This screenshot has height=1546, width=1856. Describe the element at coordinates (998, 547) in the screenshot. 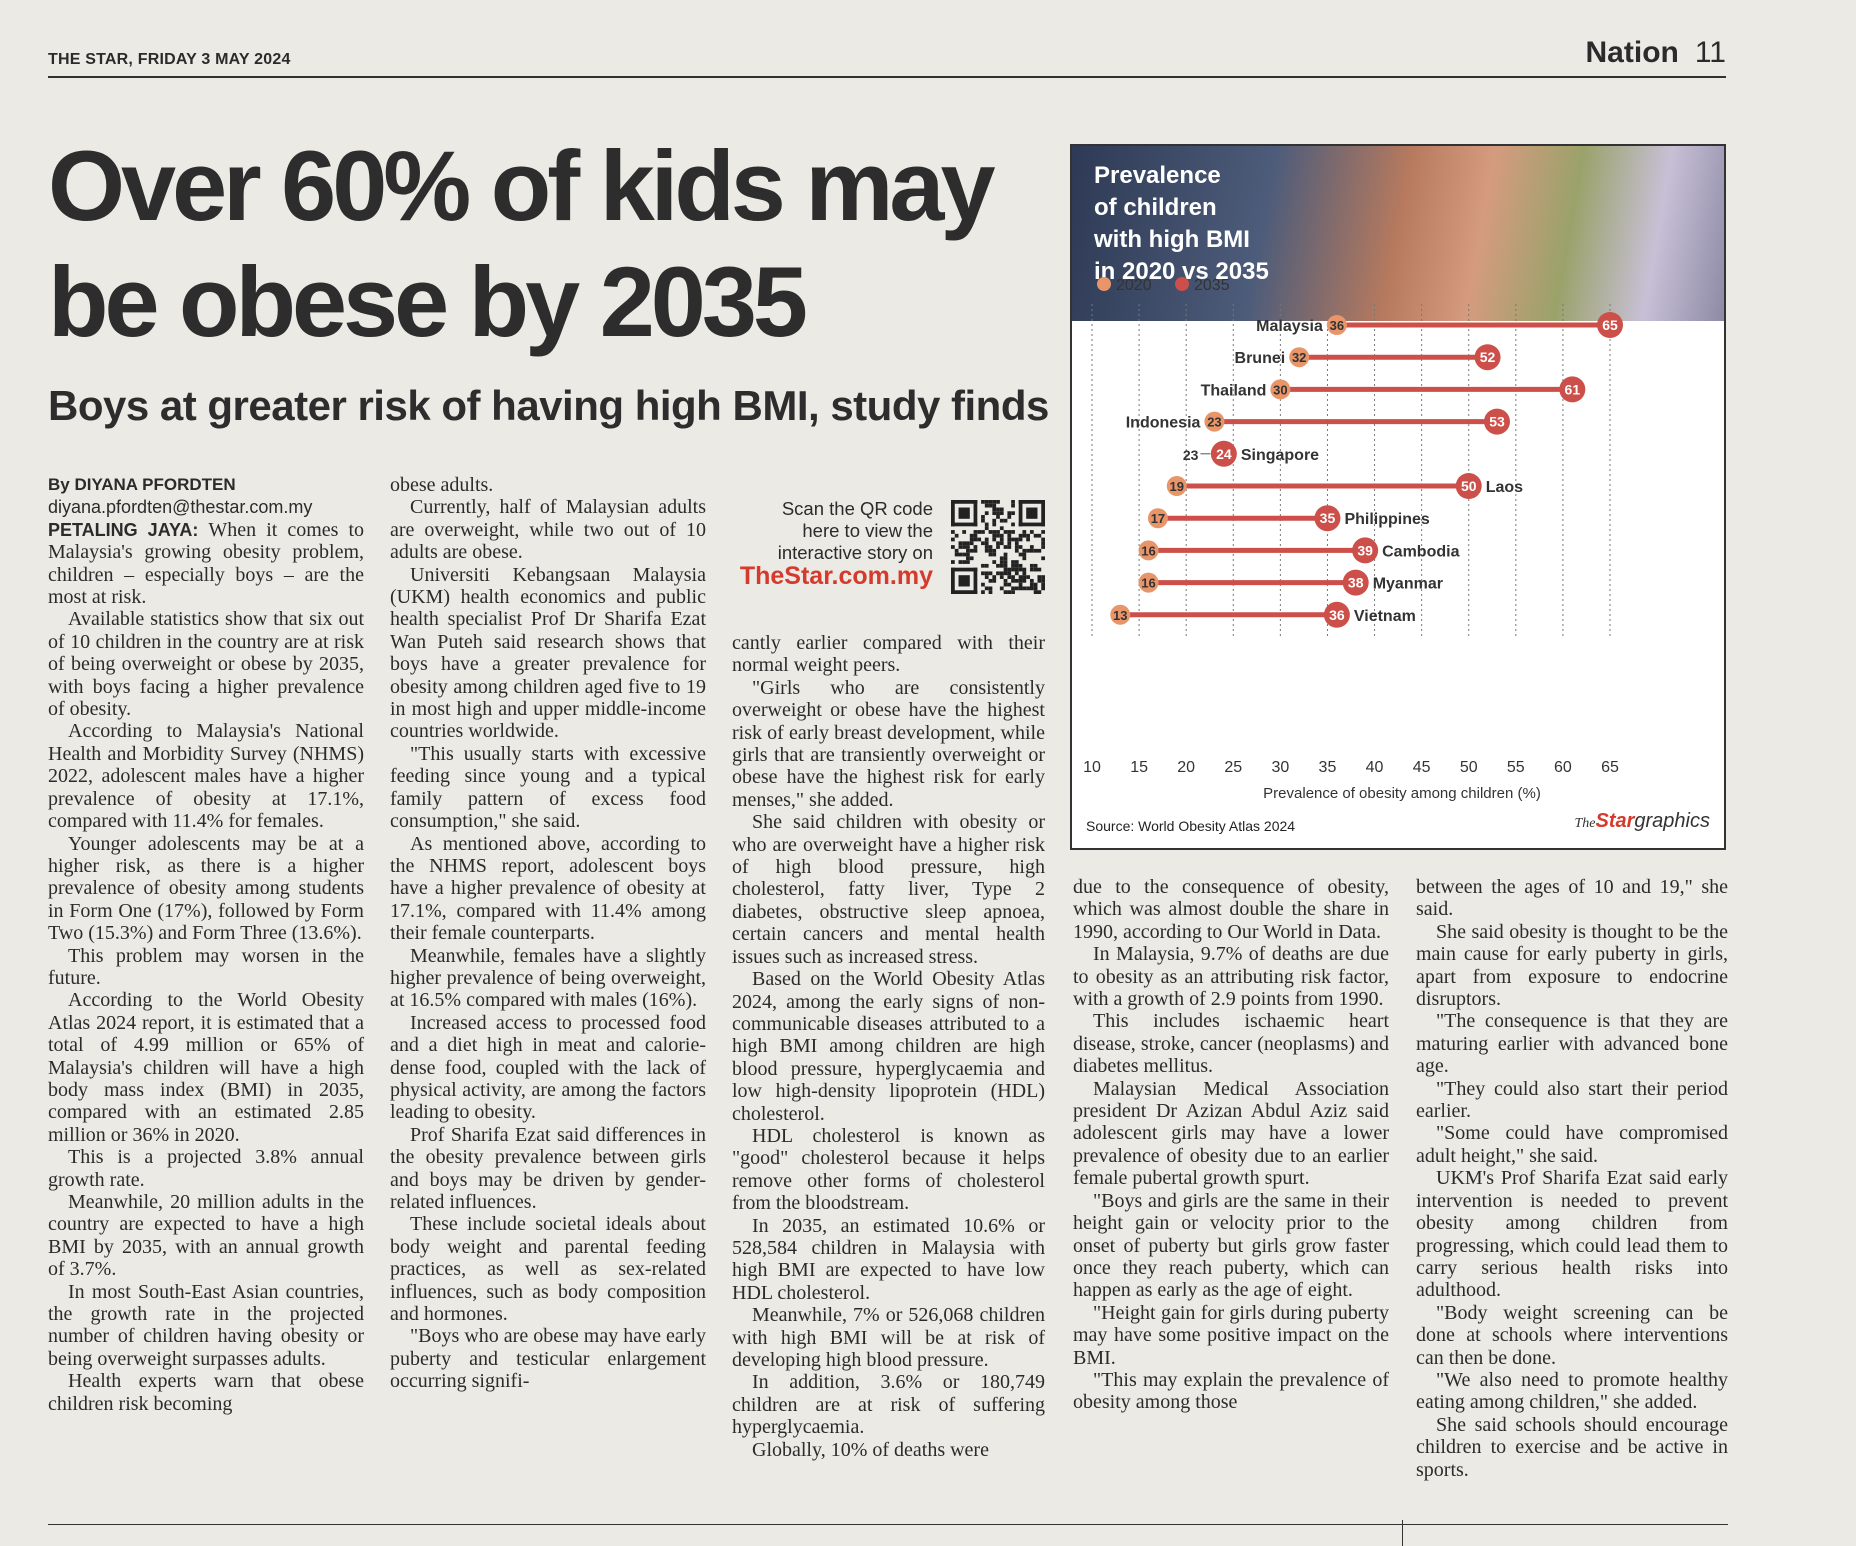

I see `qr-code-icon` at that location.